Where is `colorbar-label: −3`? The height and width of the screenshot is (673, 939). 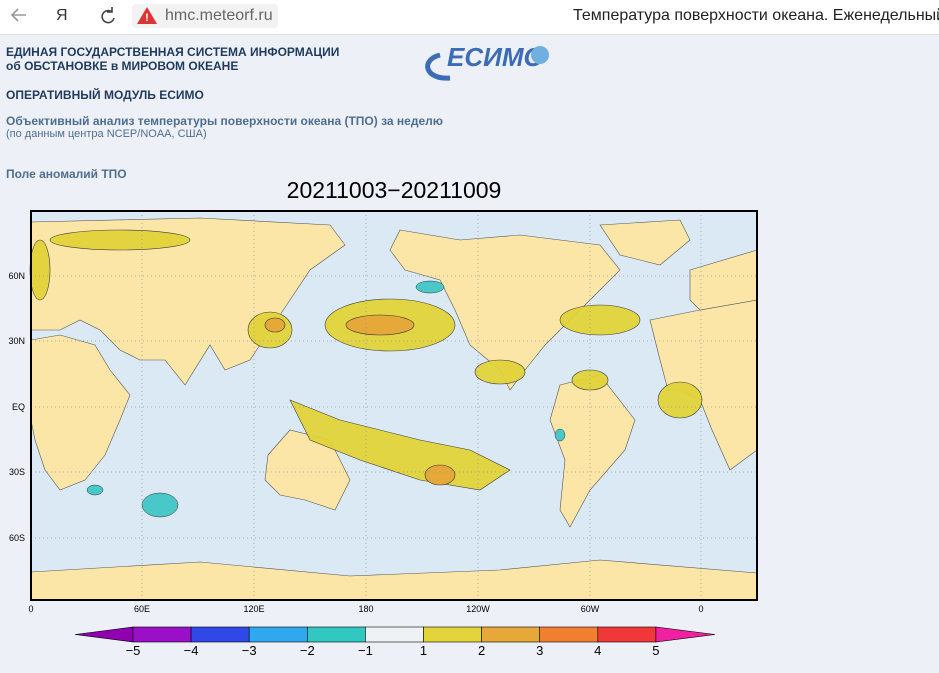 colorbar-label: −3 is located at coordinates (249, 650).